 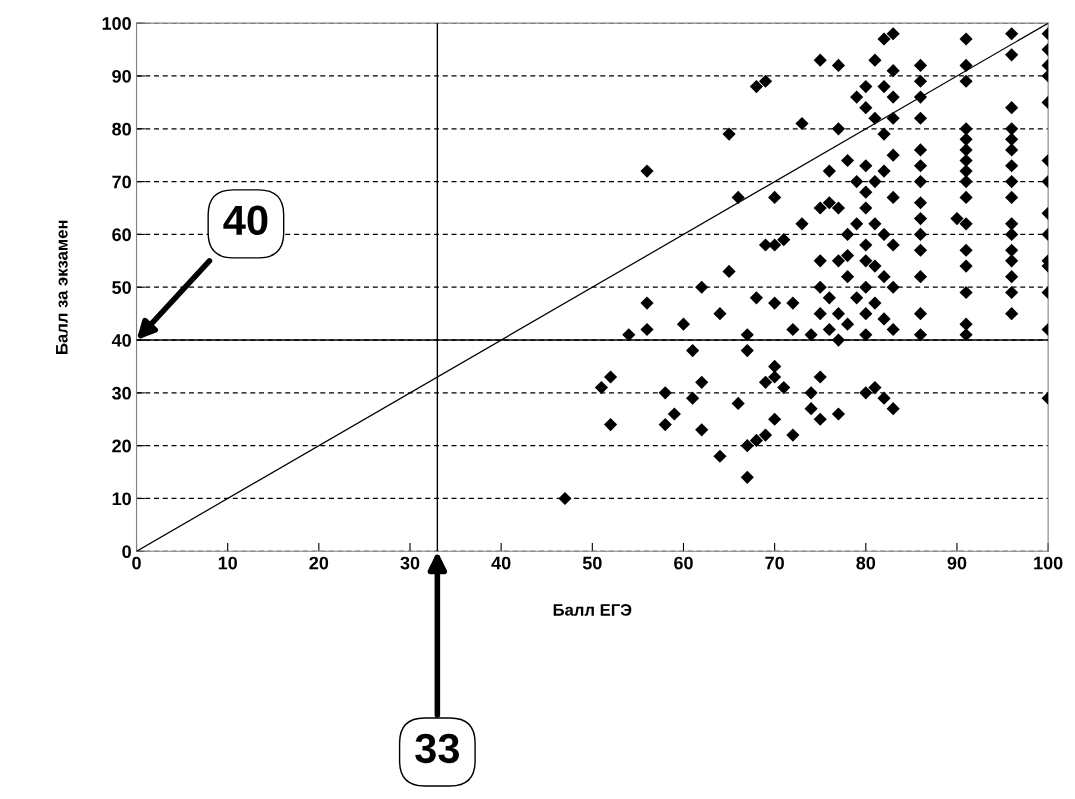 What do you see at coordinates (121, 182) in the screenshot?
I see `y-tick-label: 70` at bounding box center [121, 182].